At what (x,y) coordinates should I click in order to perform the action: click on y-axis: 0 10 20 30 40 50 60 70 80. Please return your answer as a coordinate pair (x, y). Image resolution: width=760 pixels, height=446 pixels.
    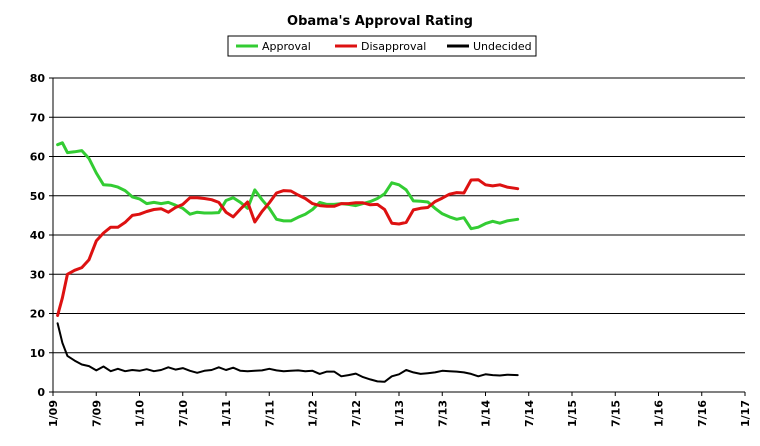
    Looking at the image, I should click on (42, 235).